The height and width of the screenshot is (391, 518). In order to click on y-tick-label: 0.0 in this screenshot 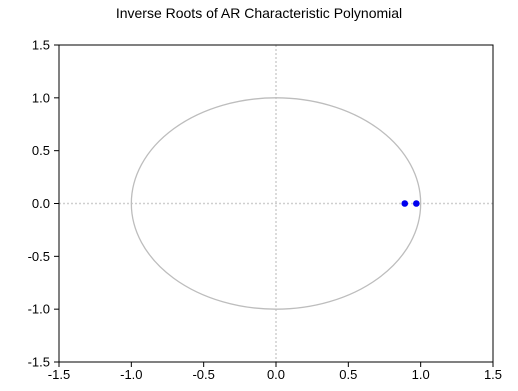, I will do `click(41, 203)`.